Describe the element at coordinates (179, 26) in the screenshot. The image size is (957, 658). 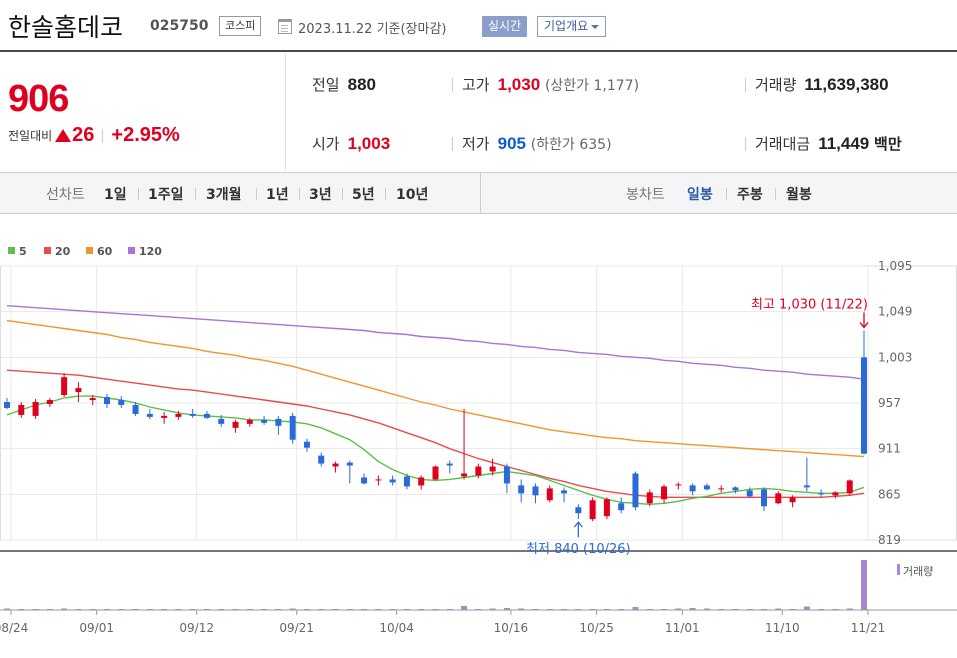
I see `stock-code: 025750` at that location.